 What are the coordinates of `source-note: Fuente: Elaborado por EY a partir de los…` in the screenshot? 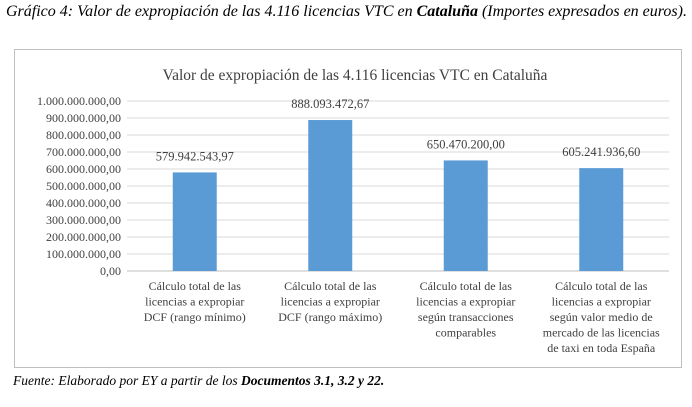 It's located at (198, 381).